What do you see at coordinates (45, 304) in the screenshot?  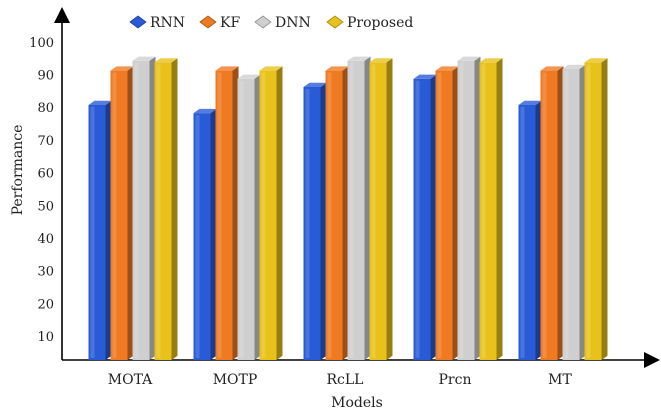 I see `y-tick-label: 20` at bounding box center [45, 304].